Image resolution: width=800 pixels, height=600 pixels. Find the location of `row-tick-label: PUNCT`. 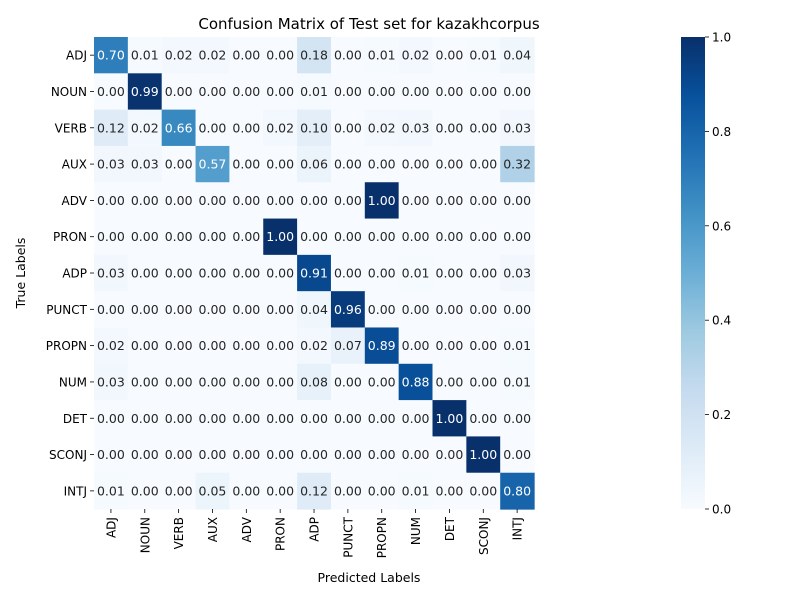

row-tick-label: PUNCT is located at coordinates (66, 310).